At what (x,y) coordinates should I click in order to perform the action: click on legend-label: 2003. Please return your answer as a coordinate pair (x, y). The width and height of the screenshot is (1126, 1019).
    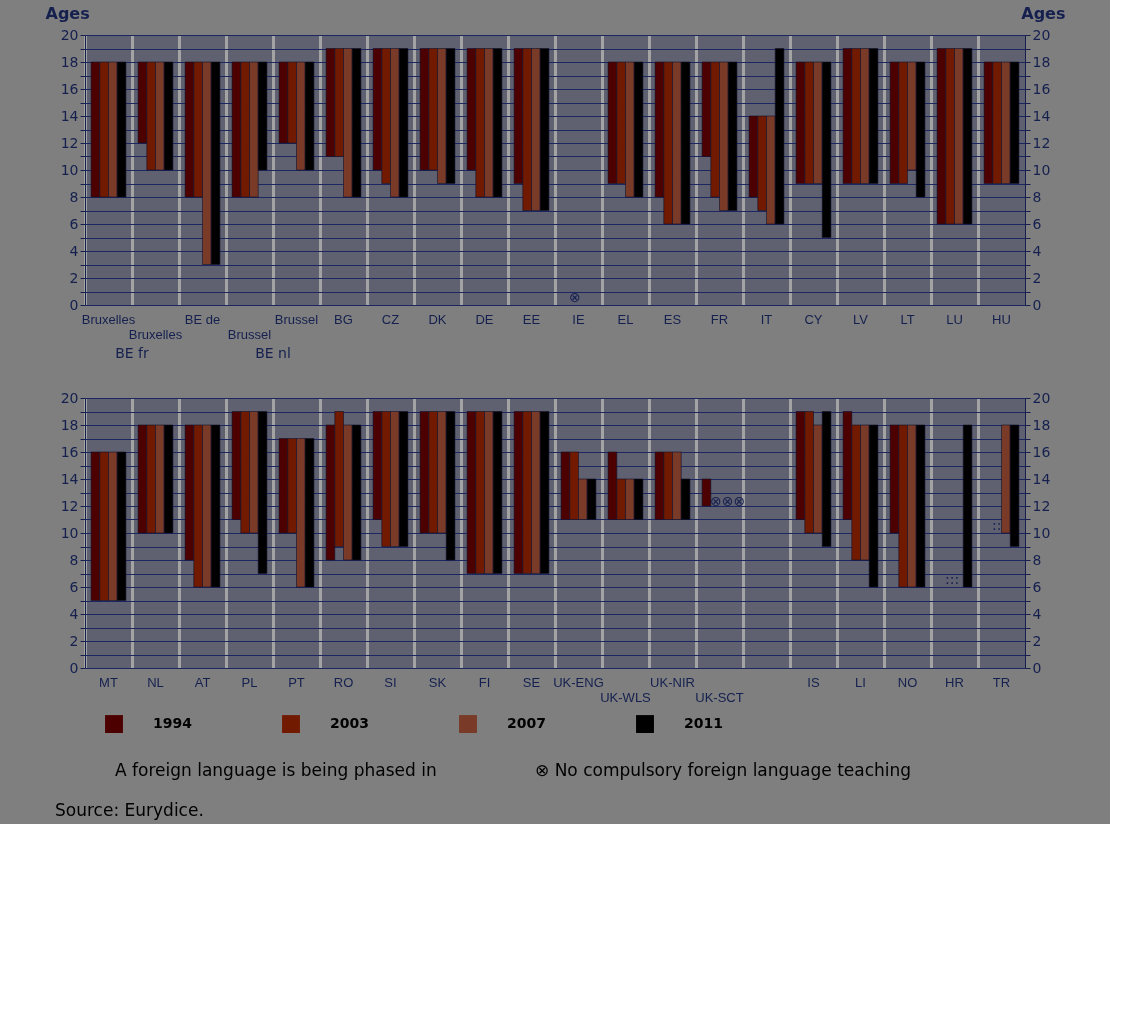
    Looking at the image, I should click on (349, 723).